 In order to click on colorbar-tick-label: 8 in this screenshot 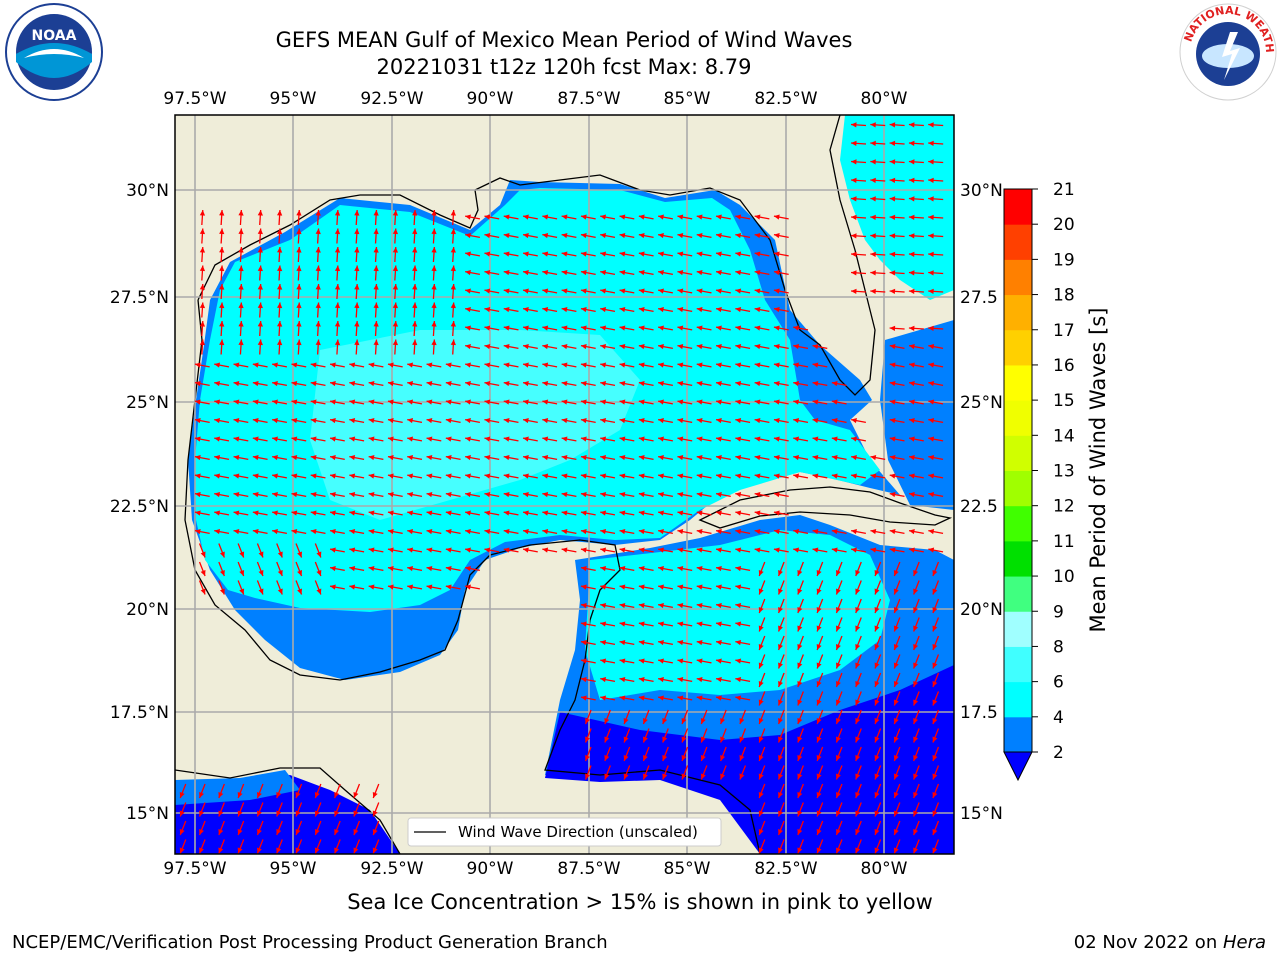, I will do `click(1058, 647)`.